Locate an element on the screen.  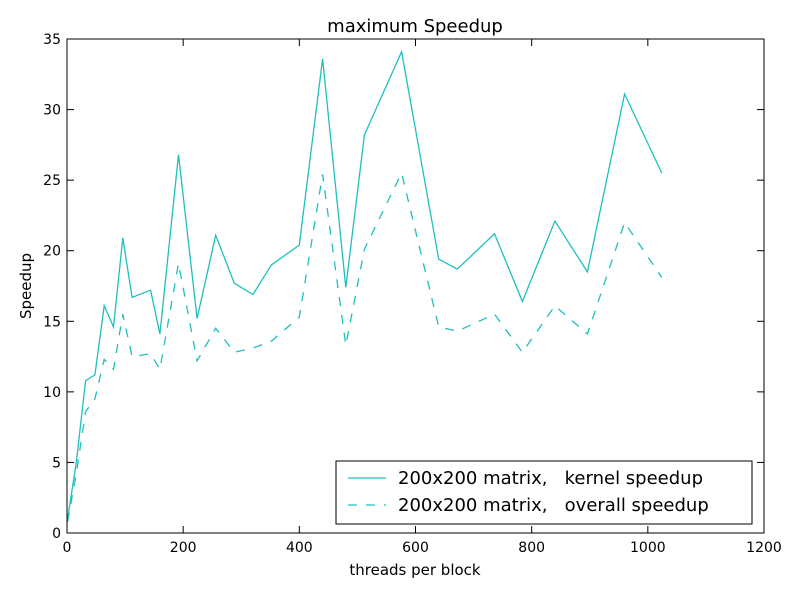
x-tick-label: 200 is located at coordinates (183, 548).